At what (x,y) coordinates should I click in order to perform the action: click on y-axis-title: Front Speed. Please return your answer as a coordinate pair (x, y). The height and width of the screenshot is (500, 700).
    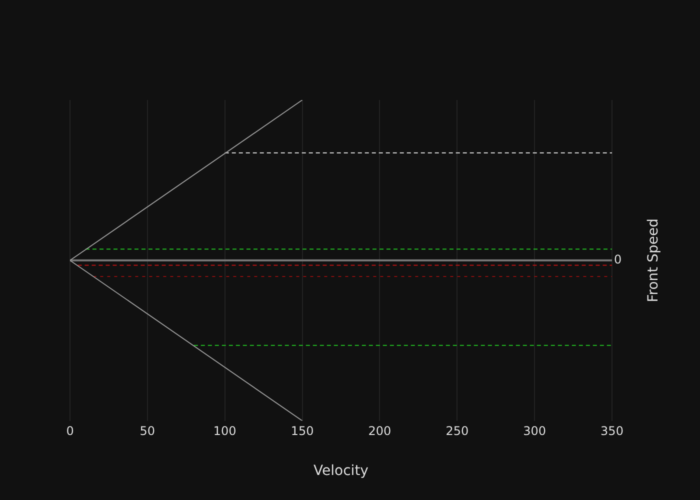
    Looking at the image, I should click on (654, 260).